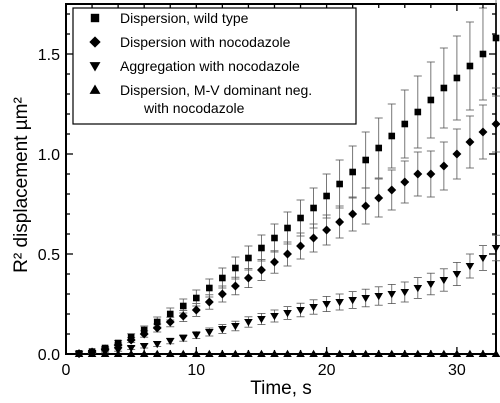 This screenshot has width=500, height=403. What do you see at coordinates (210, 66) in the screenshot?
I see `legend-label: Aggregation with nocodazole` at bounding box center [210, 66].